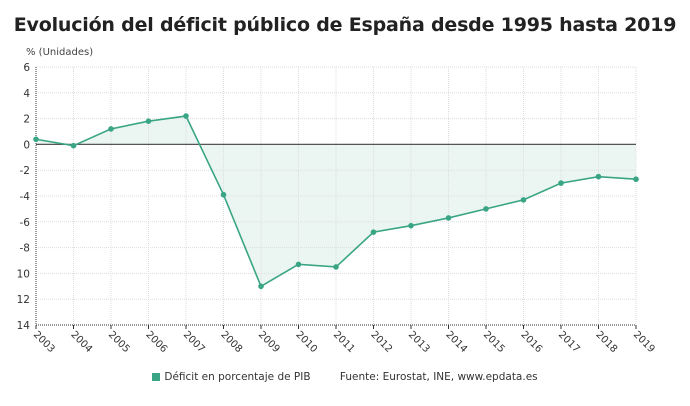 This screenshot has height=406, width=690. I want to click on legend-label: Déficit en porcentaje de PIB, so click(237, 377).